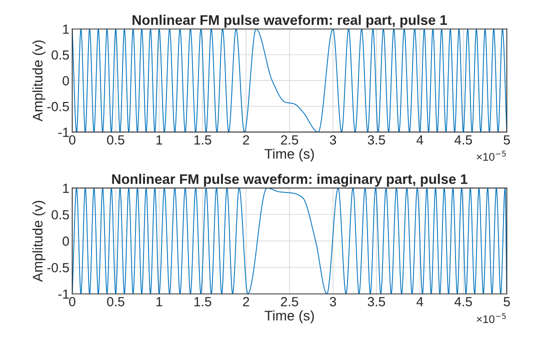  I want to click on chart-title: Nonlinear FM pulse waveform: real part, pulse 1, so click(289, 21).